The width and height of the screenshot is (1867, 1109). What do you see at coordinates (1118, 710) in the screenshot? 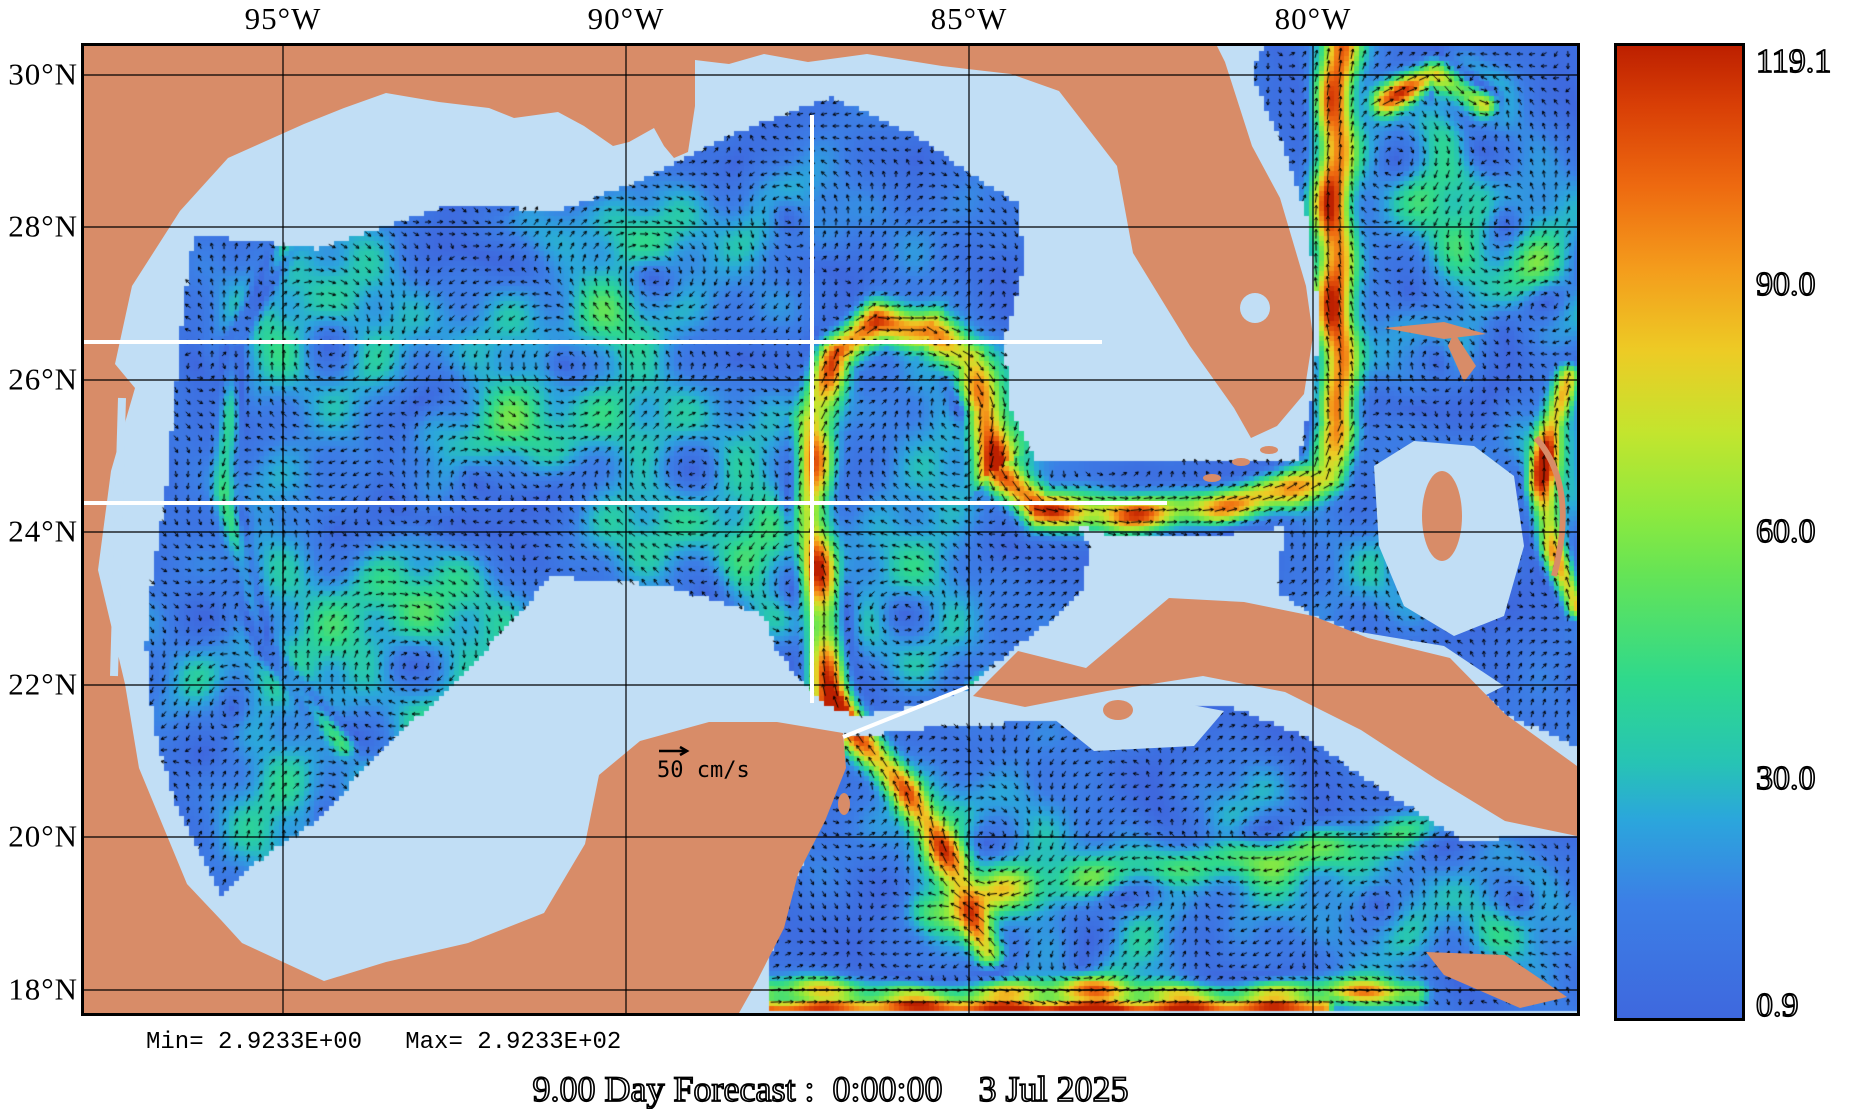
I see `island-isla-juventud` at bounding box center [1118, 710].